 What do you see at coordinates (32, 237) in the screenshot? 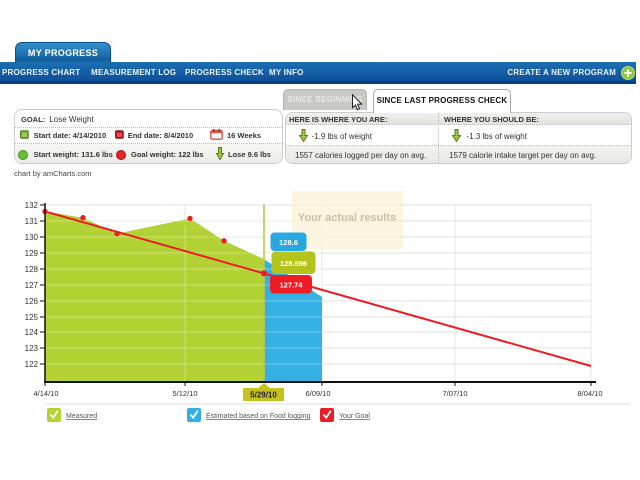
I see `svg-text: 130` at bounding box center [32, 237].